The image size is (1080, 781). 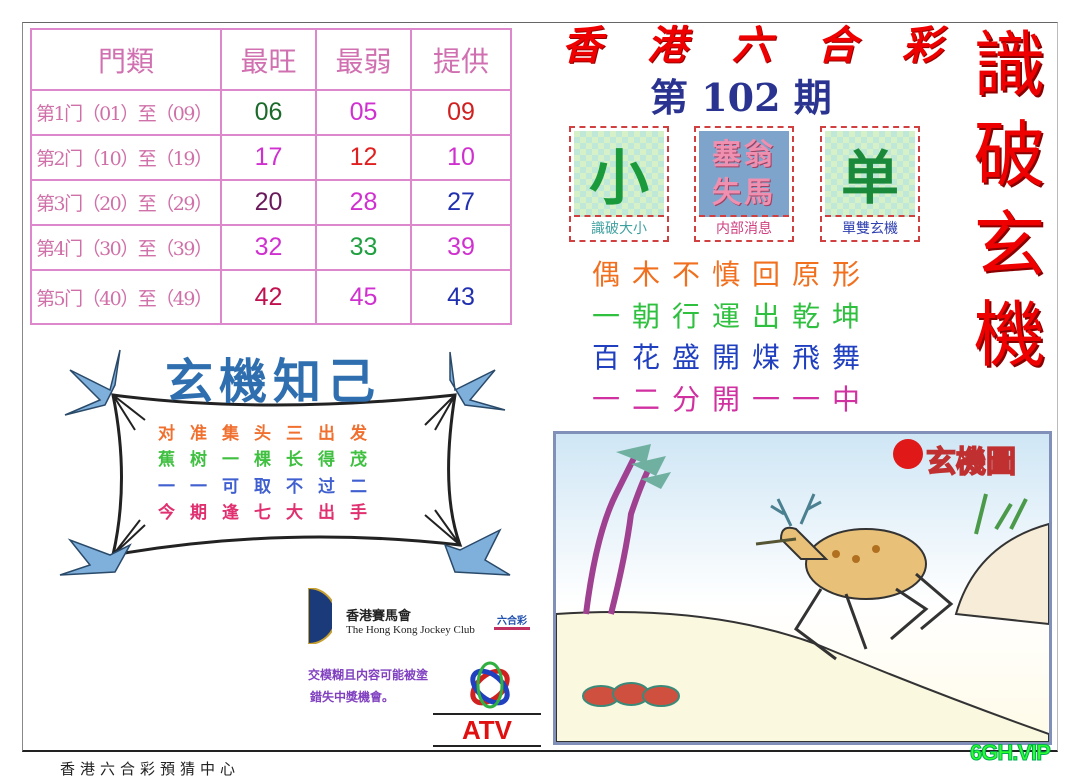 I want to click on table-row: 第2门（10）至（19） 17 12 10, so click(x=271, y=157).